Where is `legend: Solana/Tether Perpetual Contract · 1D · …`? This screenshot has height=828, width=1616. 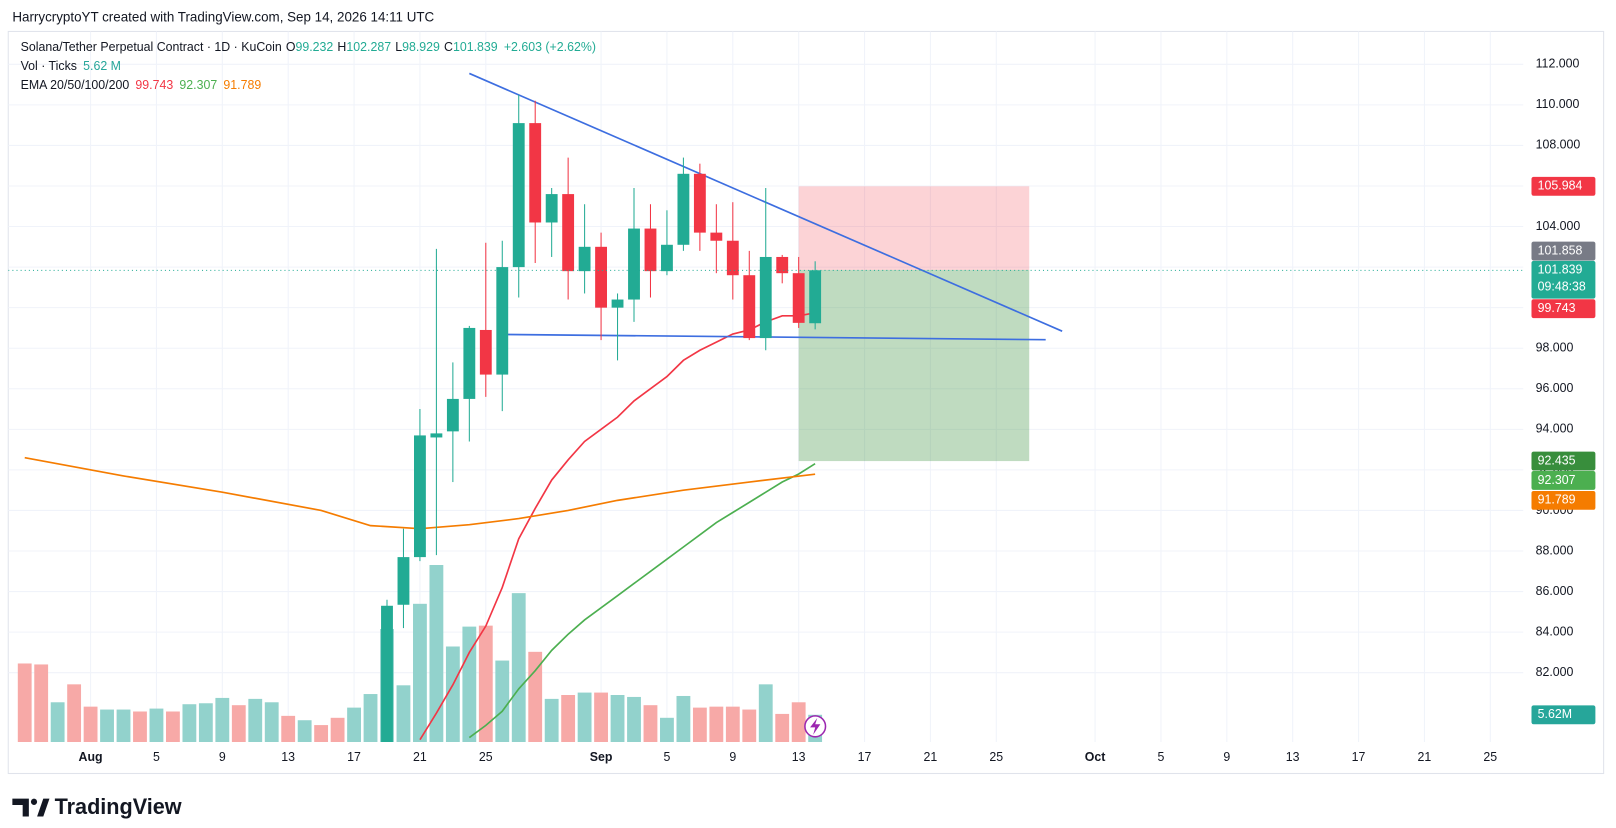
legend: Solana/Tether Perpetual Contract · 1D · … is located at coordinates (308, 66).